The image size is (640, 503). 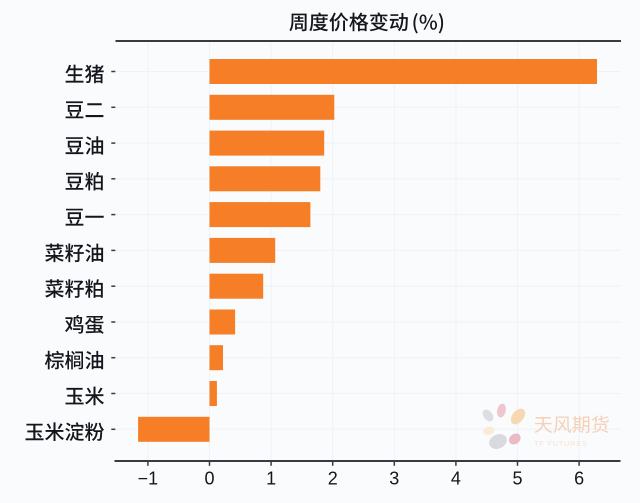 I want to click on svg-text: 3, so click(x=394, y=479).